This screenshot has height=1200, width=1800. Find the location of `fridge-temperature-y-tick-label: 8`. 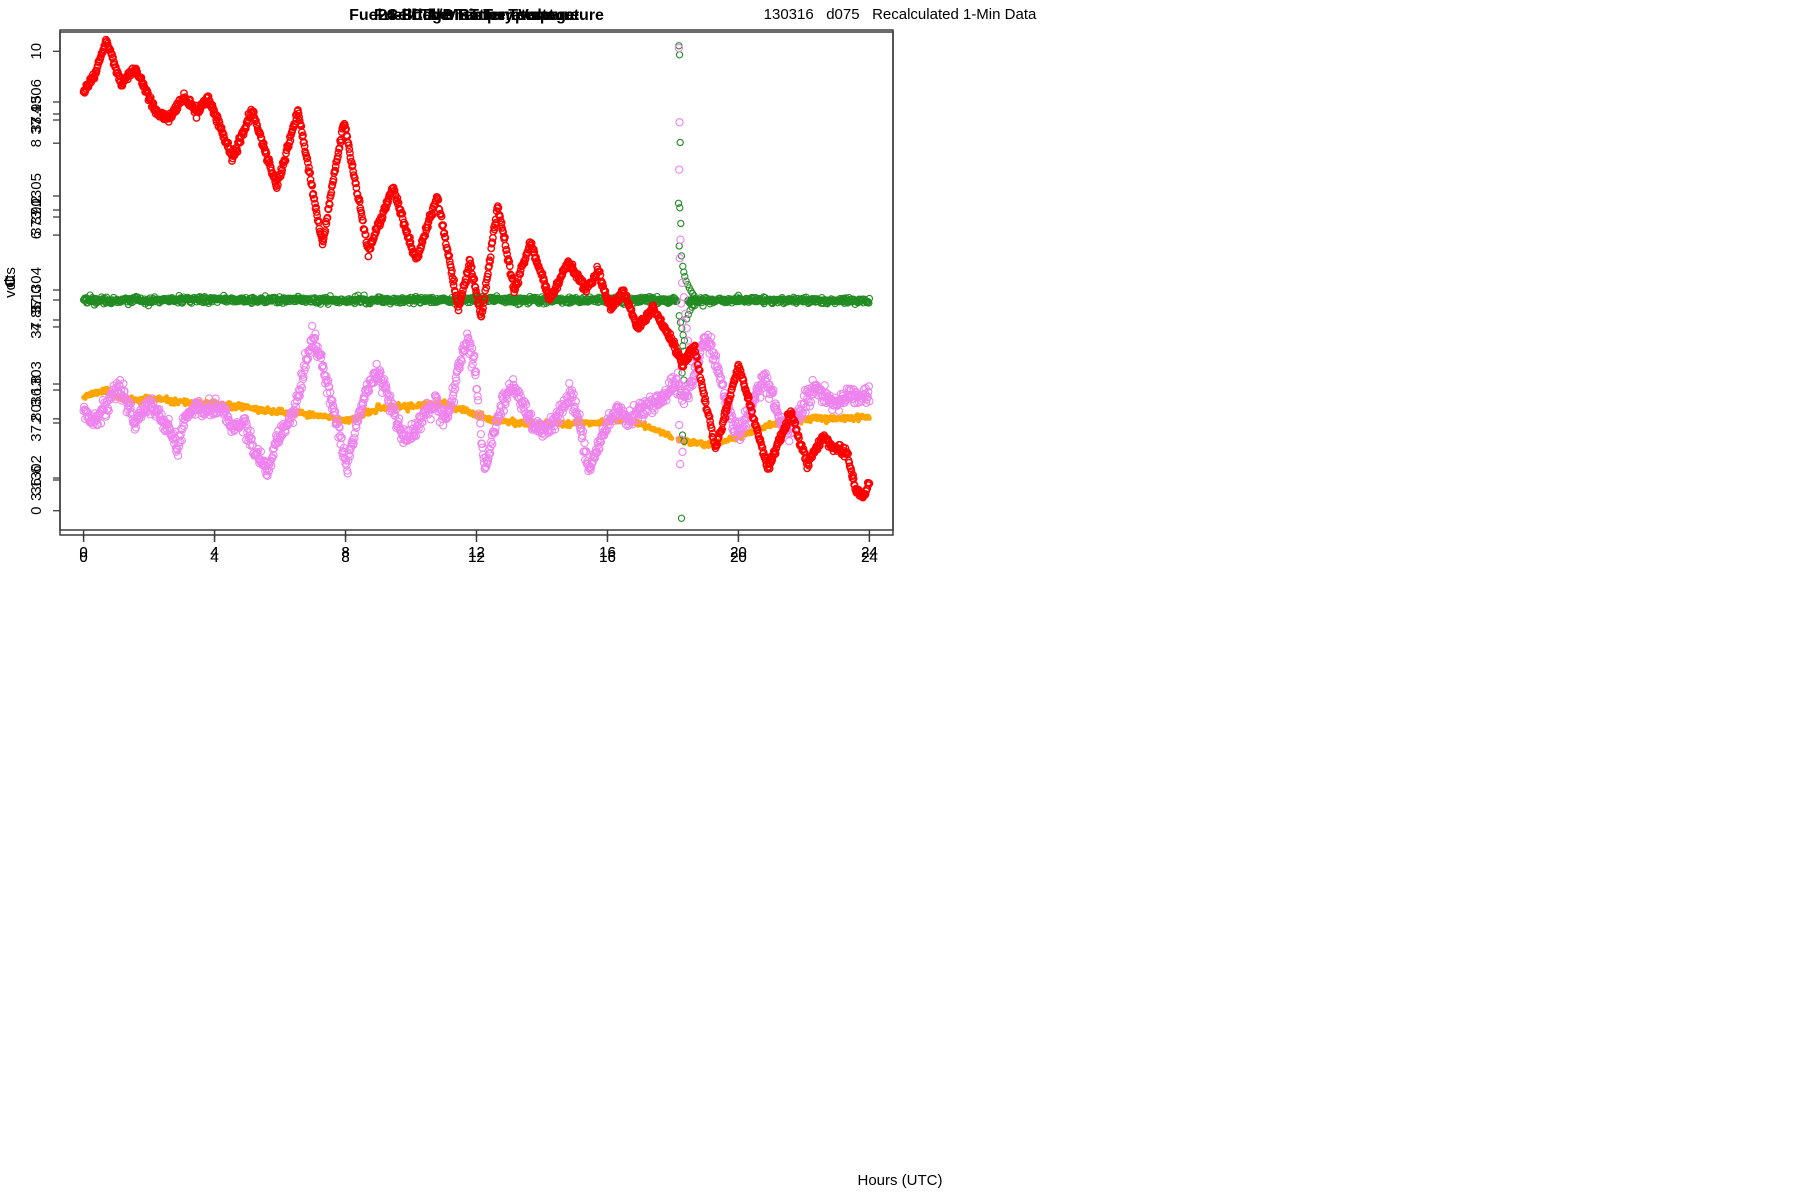

fridge-temperature-y-tick-label: 8 is located at coordinates (36, 143).